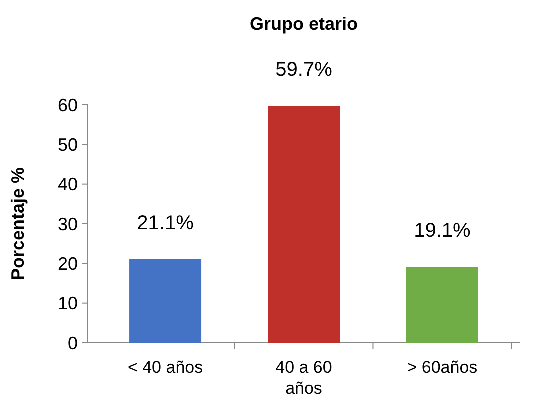 Image resolution: width=535 pixels, height=407 pixels. I want to click on chart-title: Grupo etario, so click(304, 24).